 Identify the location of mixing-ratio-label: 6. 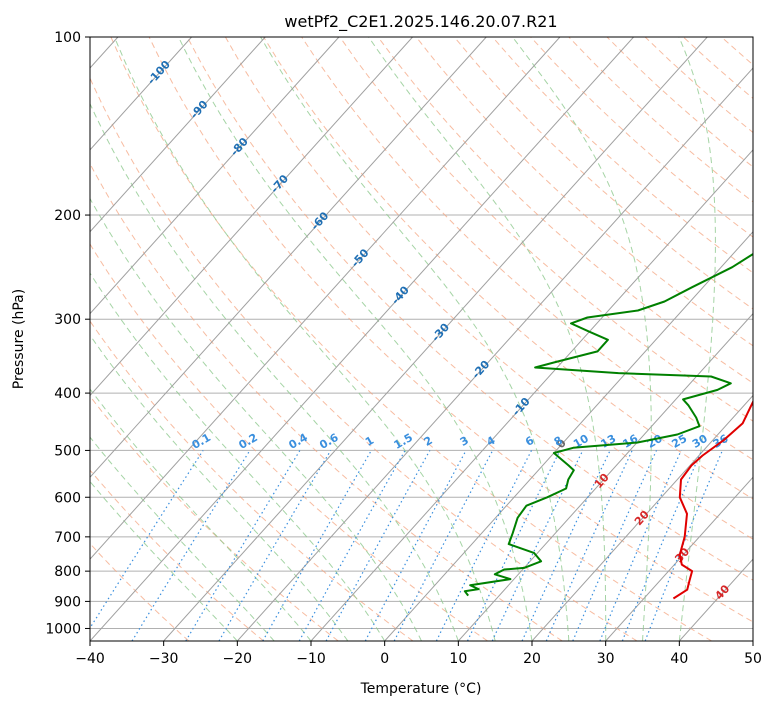
(529, 441).